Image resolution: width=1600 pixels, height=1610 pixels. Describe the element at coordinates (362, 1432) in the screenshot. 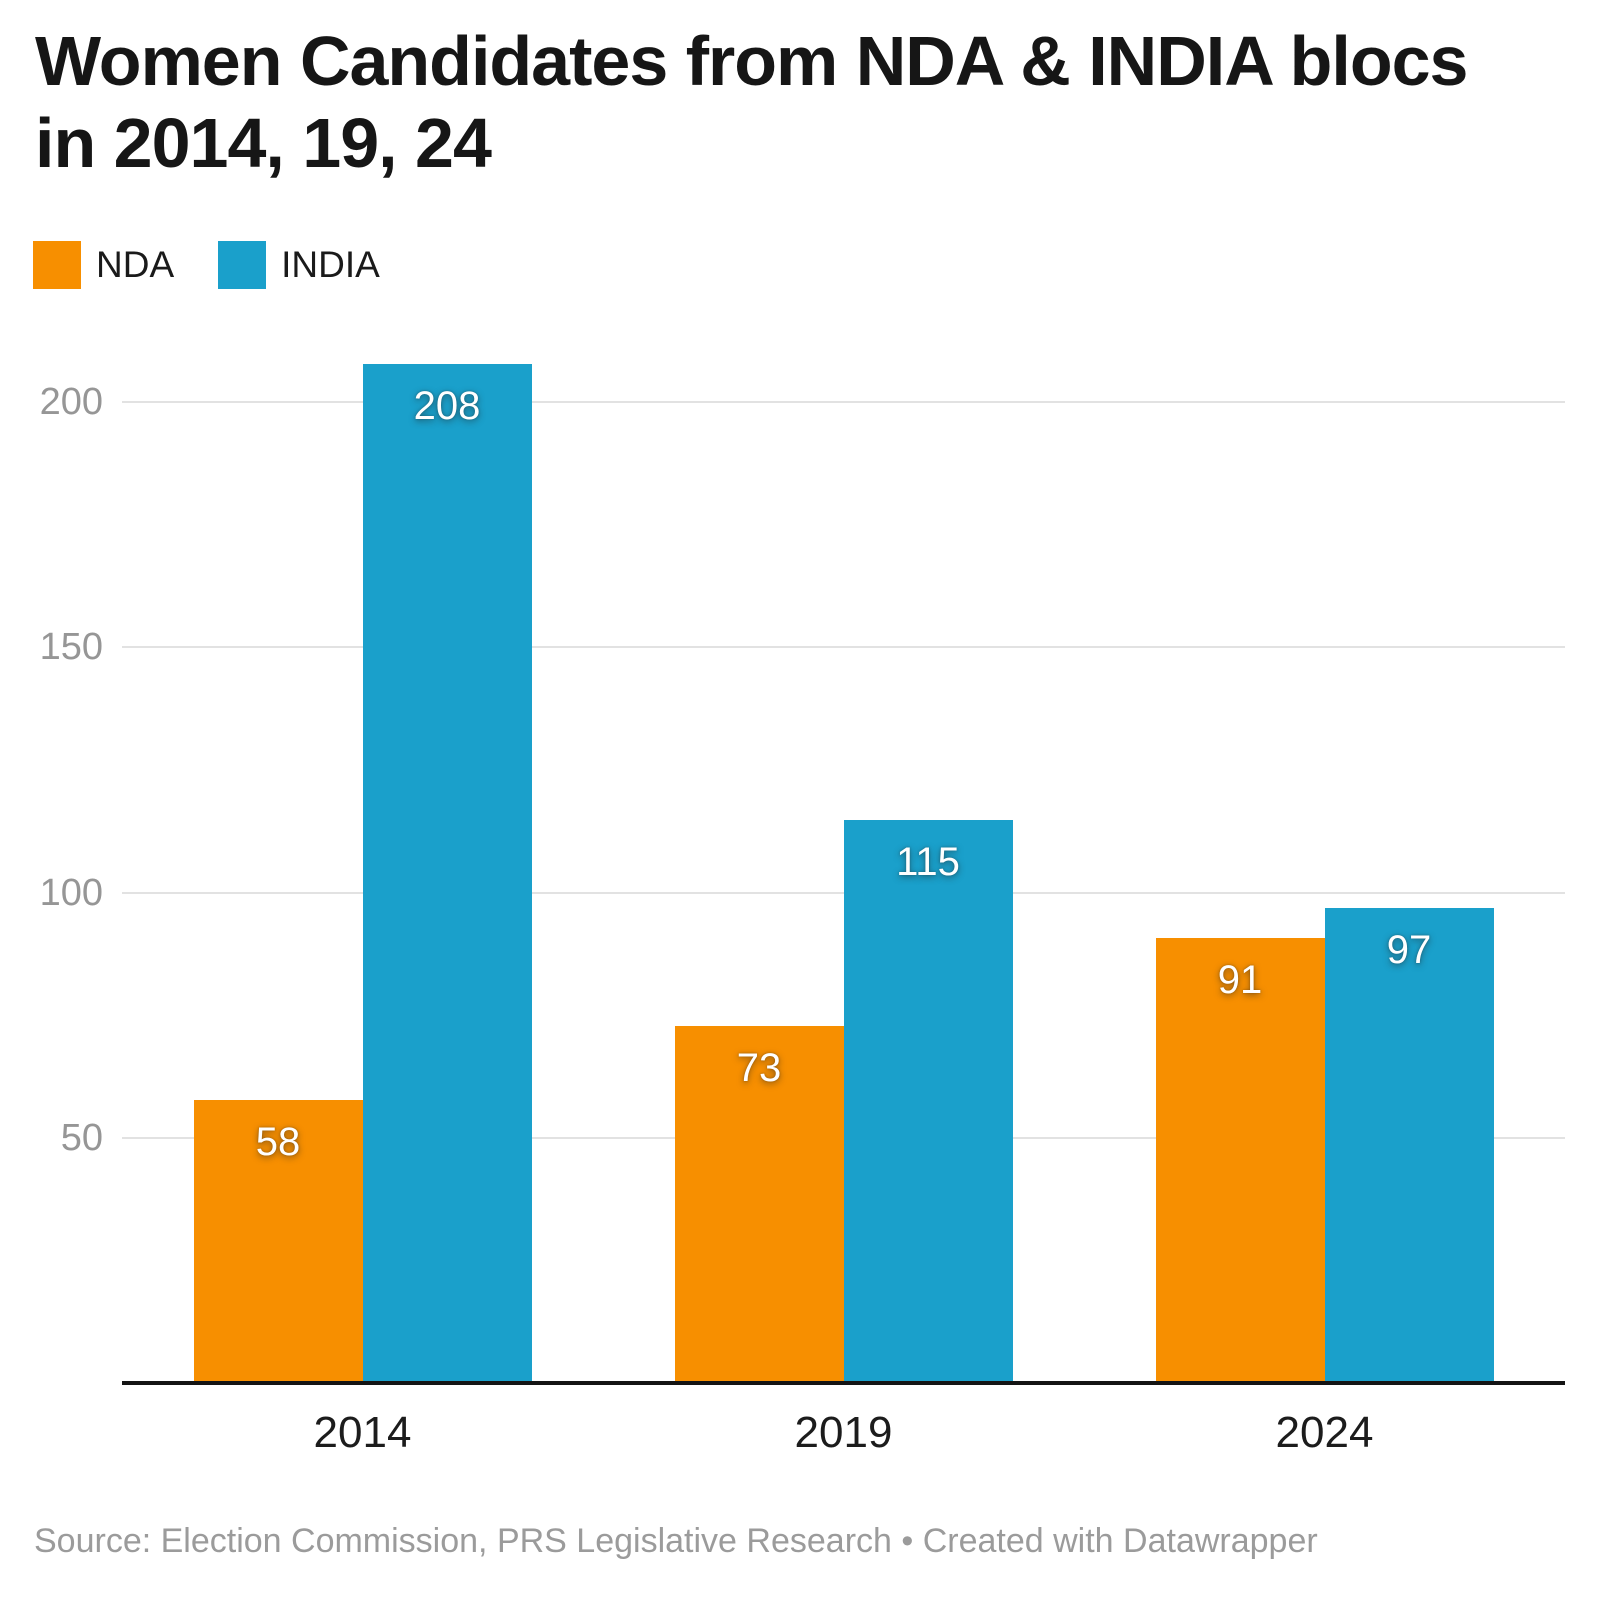

I see `x-axis-label-2014: 2014` at that location.